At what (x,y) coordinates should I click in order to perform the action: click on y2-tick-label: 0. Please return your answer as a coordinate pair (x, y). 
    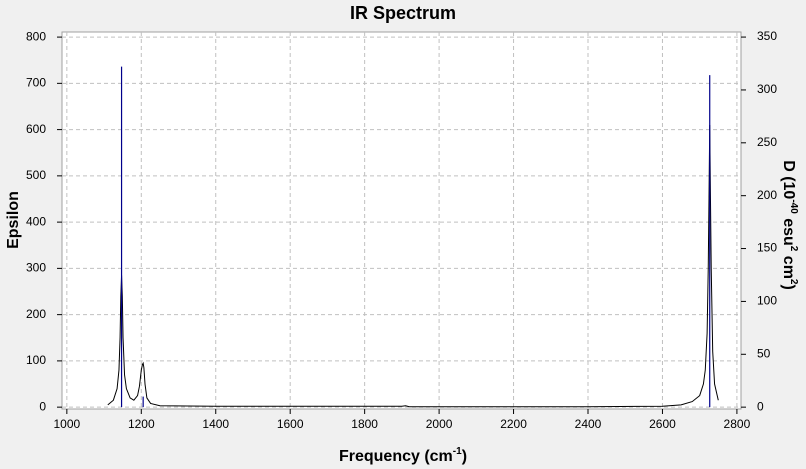
    Looking at the image, I should click on (760, 406).